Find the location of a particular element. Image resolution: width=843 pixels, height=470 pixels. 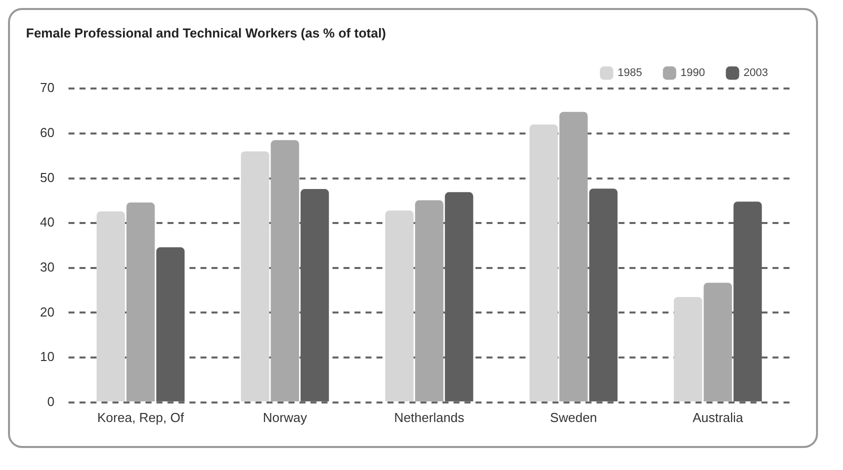

y-tick-label: 20 is located at coordinates (47, 312).